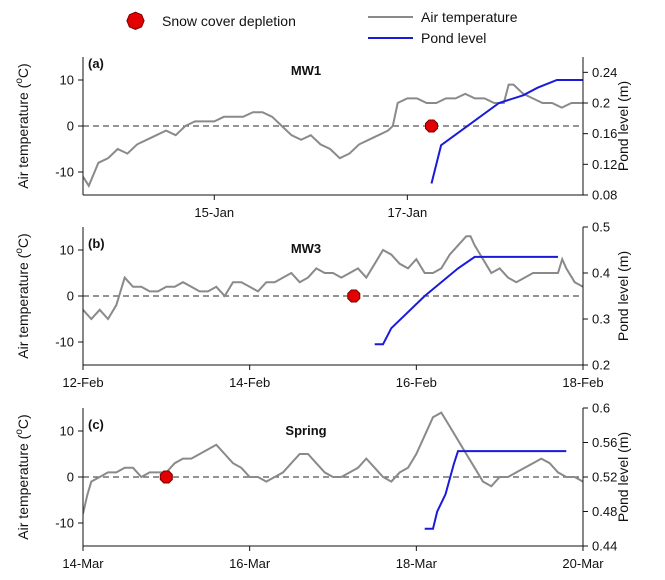  What do you see at coordinates (250, 563) in the screenshot?
I see `x-axis-tick-label: 16-Mar` at bounding box center [250, 563].